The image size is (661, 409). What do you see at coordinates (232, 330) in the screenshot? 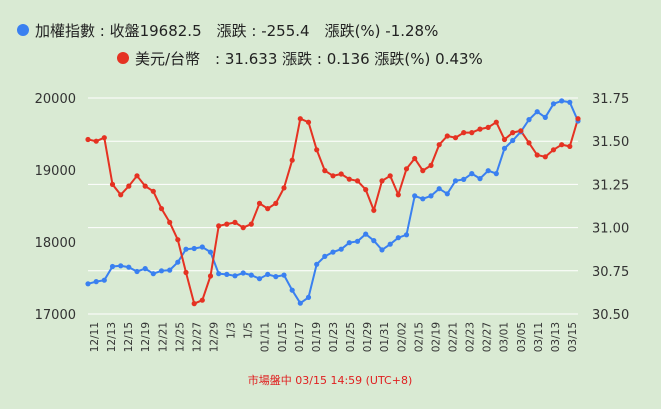
I see `x-axis-tick-label: 1/3` at bounding box center [232, 330].